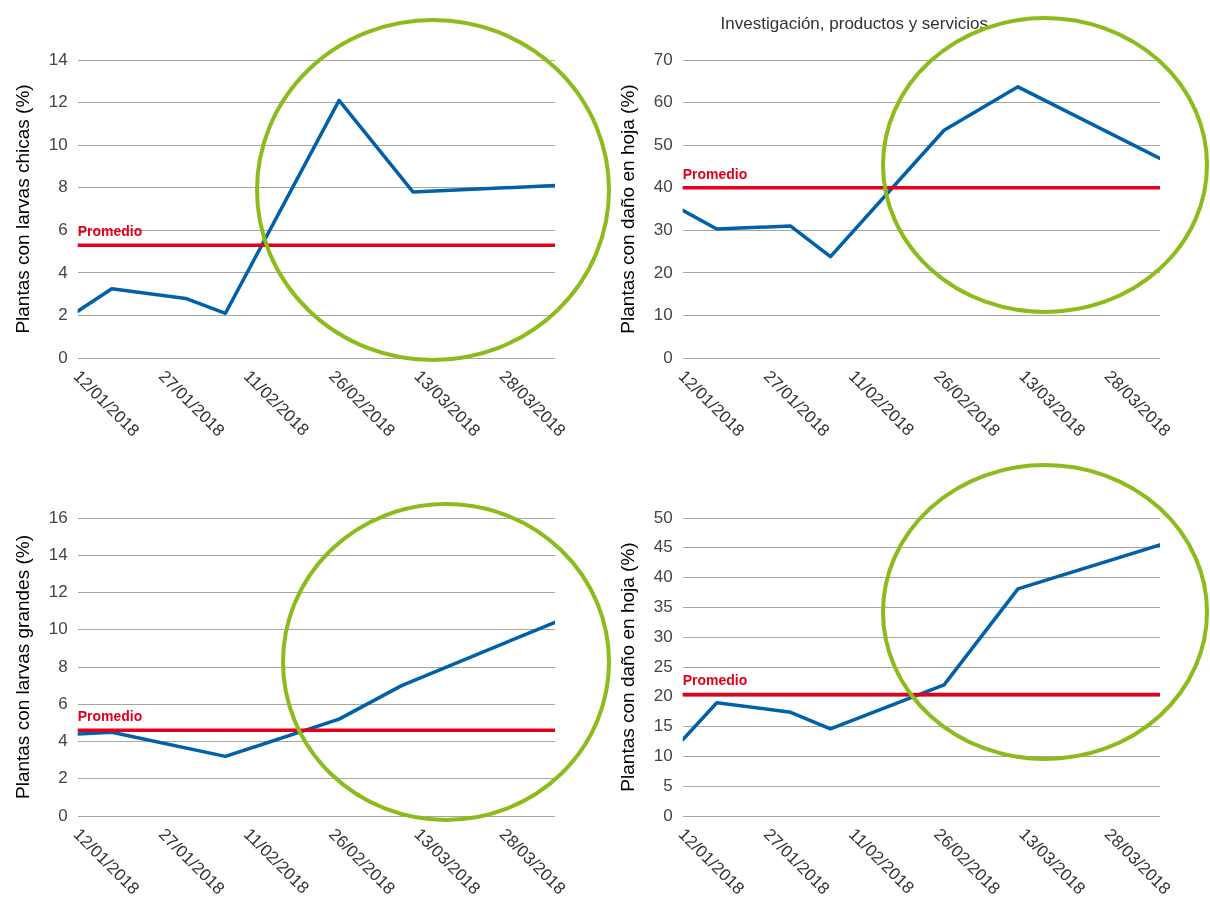  I want to click on y-axis-title: Plantas con larvas chicas (%), so click(22, 209).